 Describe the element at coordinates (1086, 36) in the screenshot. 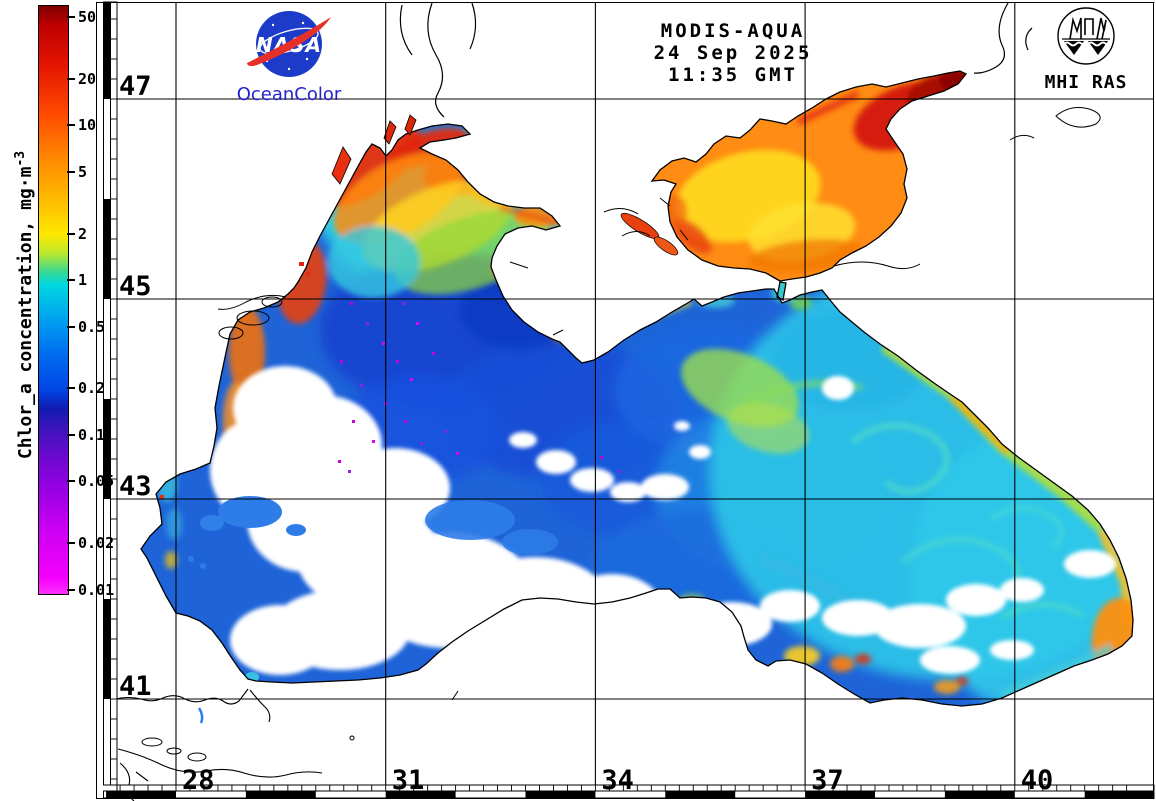

I see `mhi-ras-logo` at that location.